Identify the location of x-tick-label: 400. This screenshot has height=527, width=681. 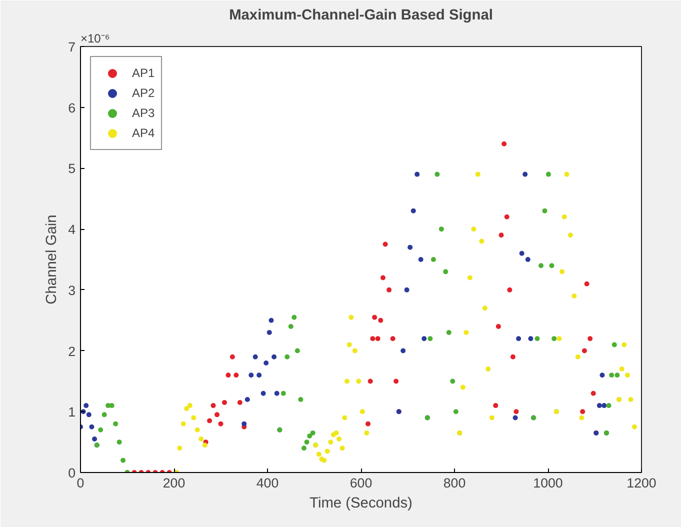
(267, 483).